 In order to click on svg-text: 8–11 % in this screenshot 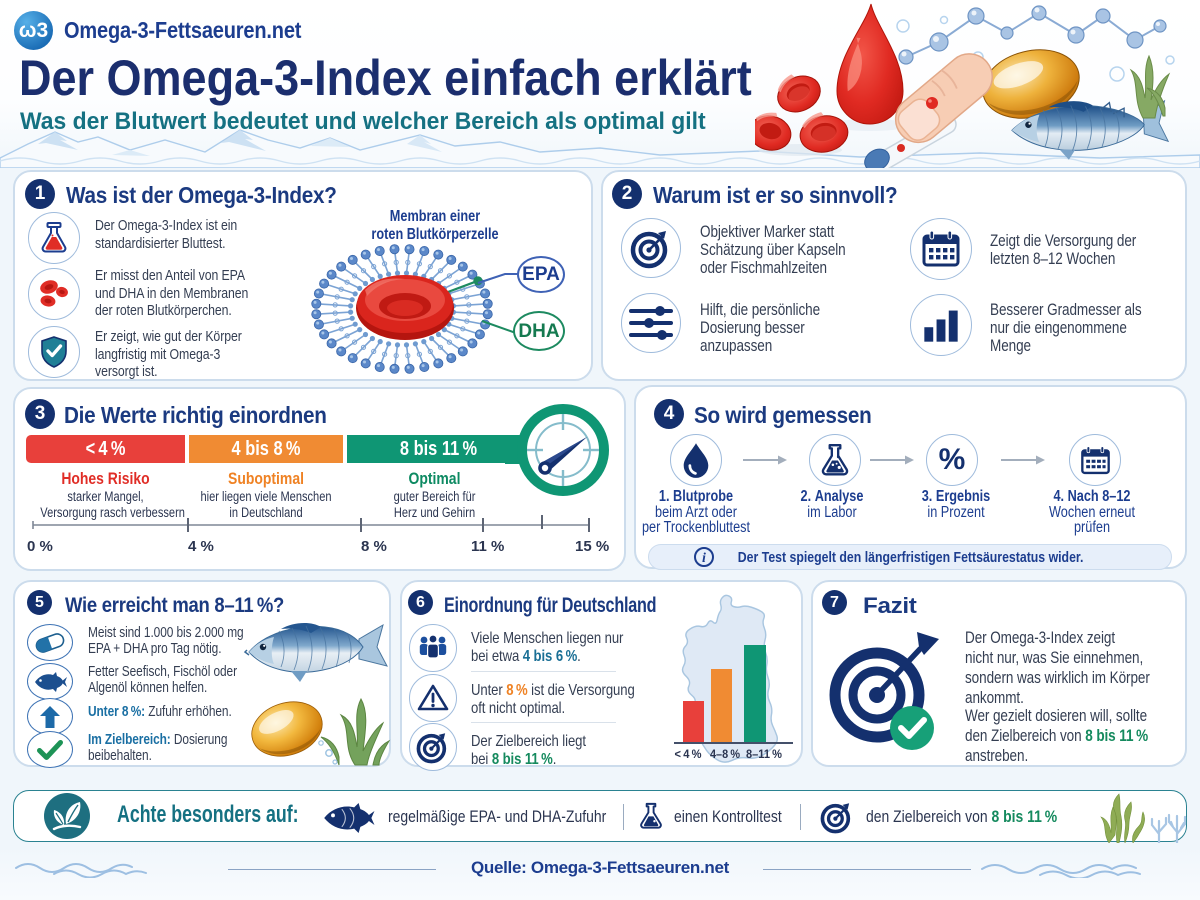, I will do `click(764, 755)`.